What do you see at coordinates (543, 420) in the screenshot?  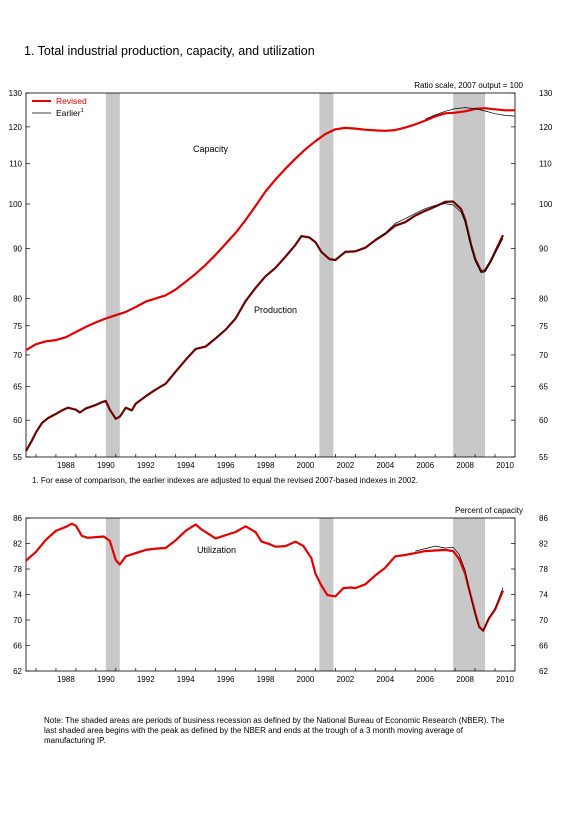 I see `y-tick-label-right: 60` at bounding box center [543, 420].